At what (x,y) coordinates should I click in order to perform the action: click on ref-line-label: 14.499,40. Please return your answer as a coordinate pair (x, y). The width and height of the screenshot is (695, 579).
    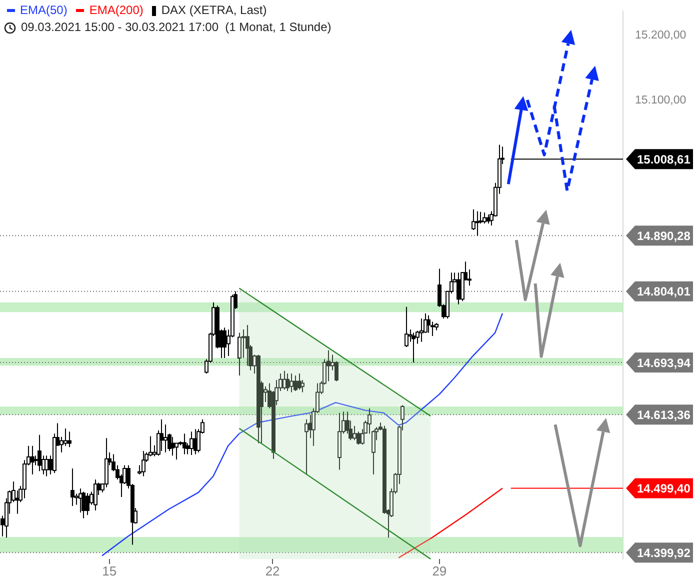
    Looking at the image, I should click on (664, 489).